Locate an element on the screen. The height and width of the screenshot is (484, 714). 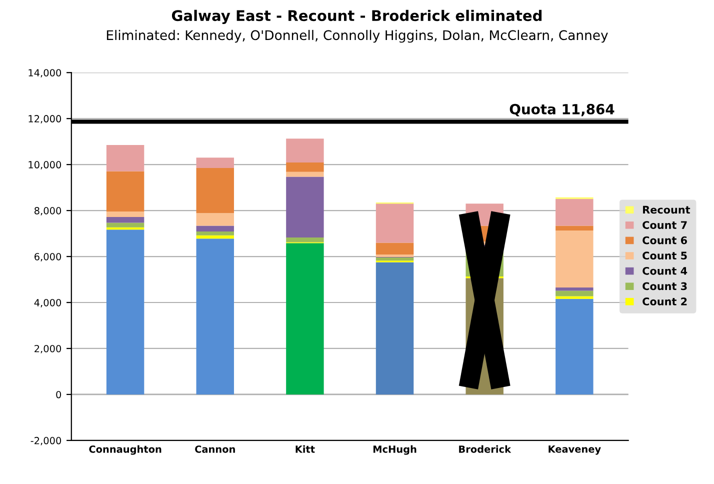
x-tick-label: Cannon is located at coordinates (215, 449).